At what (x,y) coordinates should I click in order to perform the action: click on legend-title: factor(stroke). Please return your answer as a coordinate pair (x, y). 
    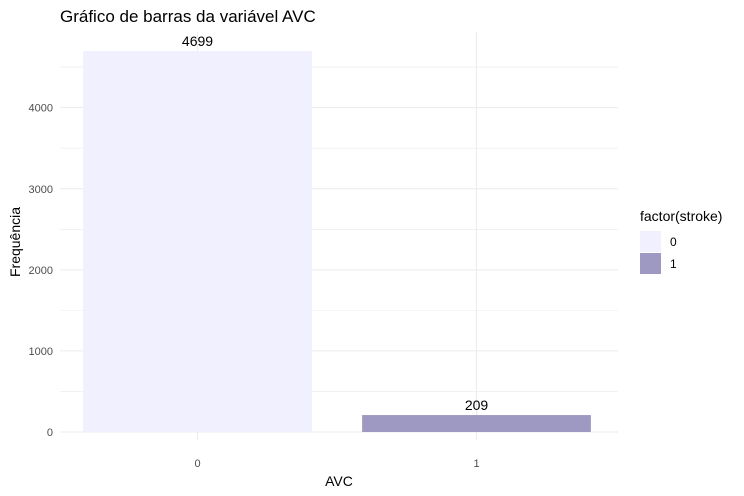
    Looking at the image, I should click on (681, 216).